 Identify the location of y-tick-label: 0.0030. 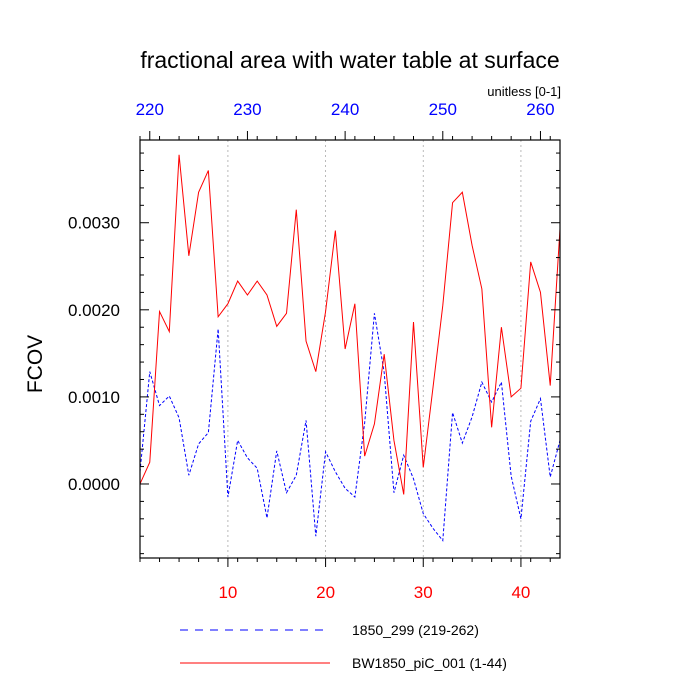
(94, 223).